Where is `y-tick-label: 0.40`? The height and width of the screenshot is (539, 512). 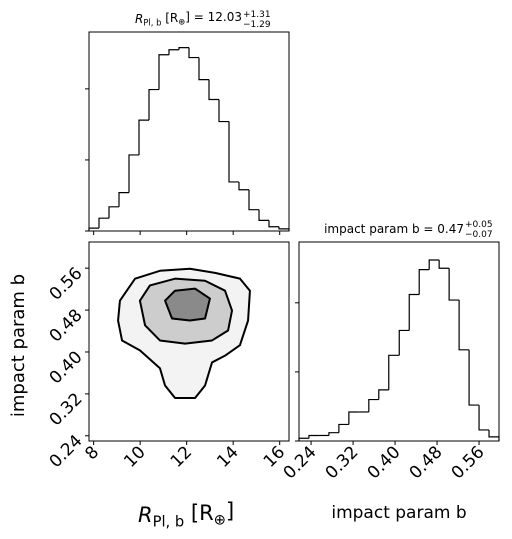
y-tick-label: 0.40 is located at coordinates (66, 367).